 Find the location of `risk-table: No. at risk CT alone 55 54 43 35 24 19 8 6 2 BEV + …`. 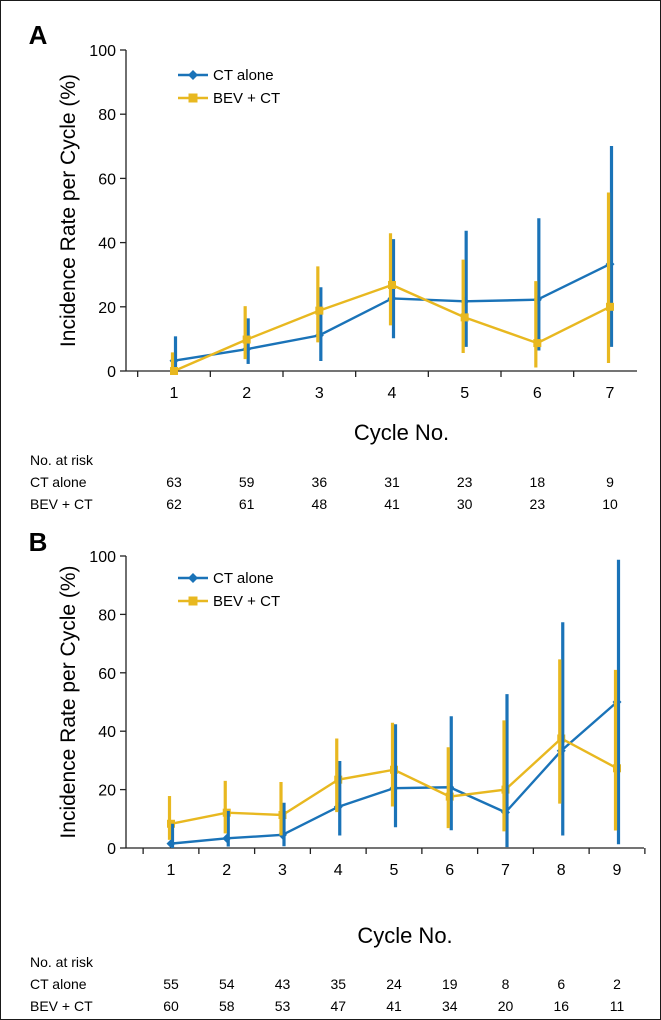

risk-table: No. at risk CT alone 55 54 43 35 24 19 8 6 2 BEV + … is located at coordinates (327, 984).